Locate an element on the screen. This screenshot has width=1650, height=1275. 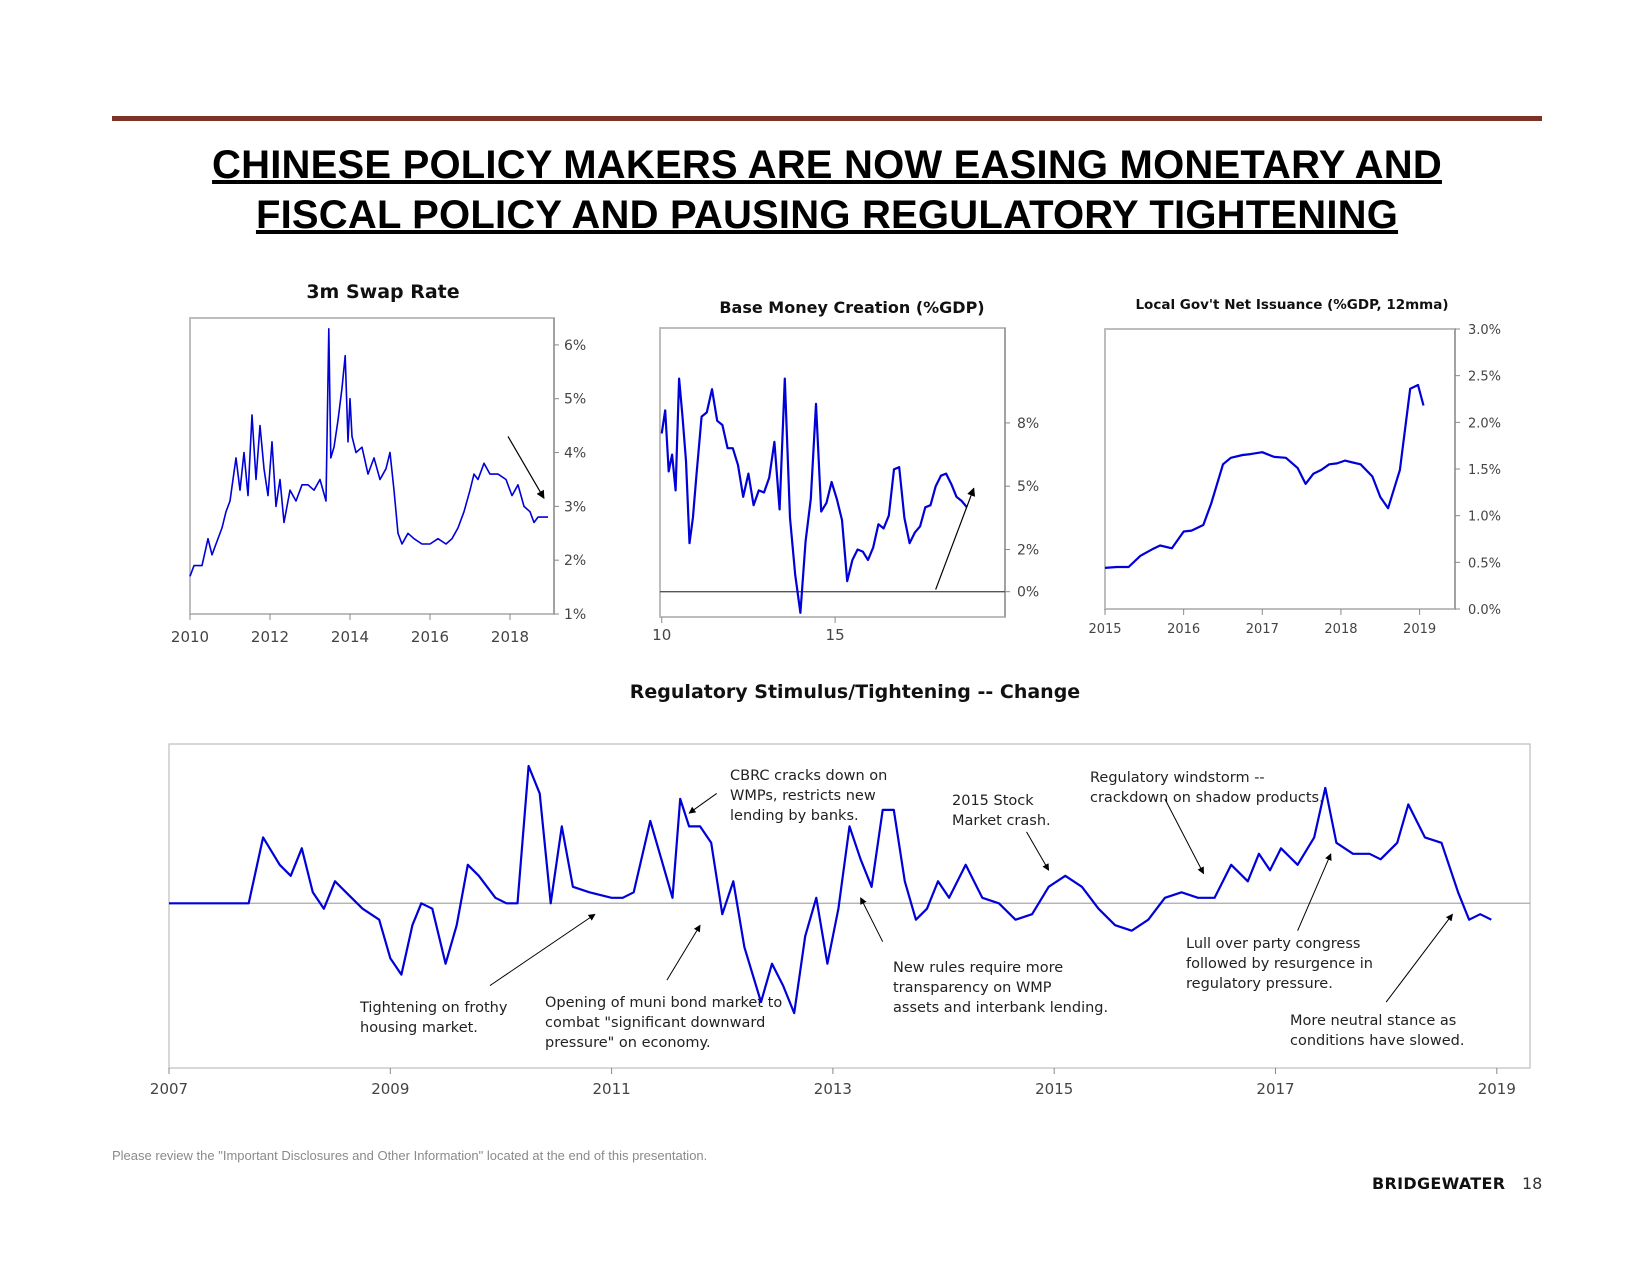
local_gov-y-tick-label: 2.0% is located at coordinates (1484, 423).